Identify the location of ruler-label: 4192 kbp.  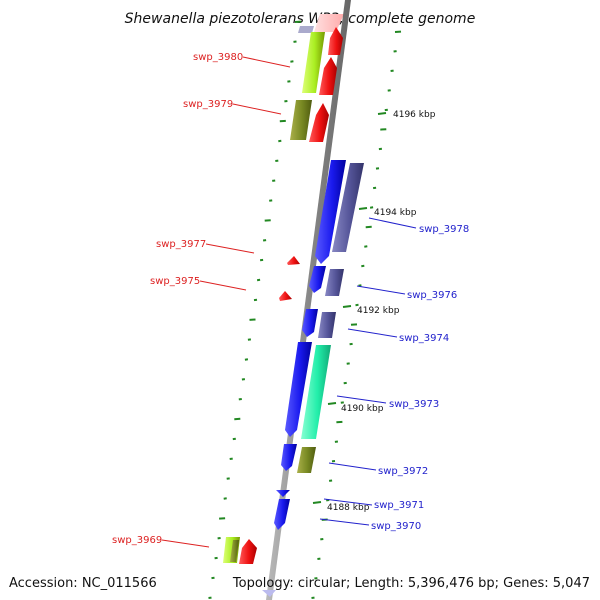
(378, 311).